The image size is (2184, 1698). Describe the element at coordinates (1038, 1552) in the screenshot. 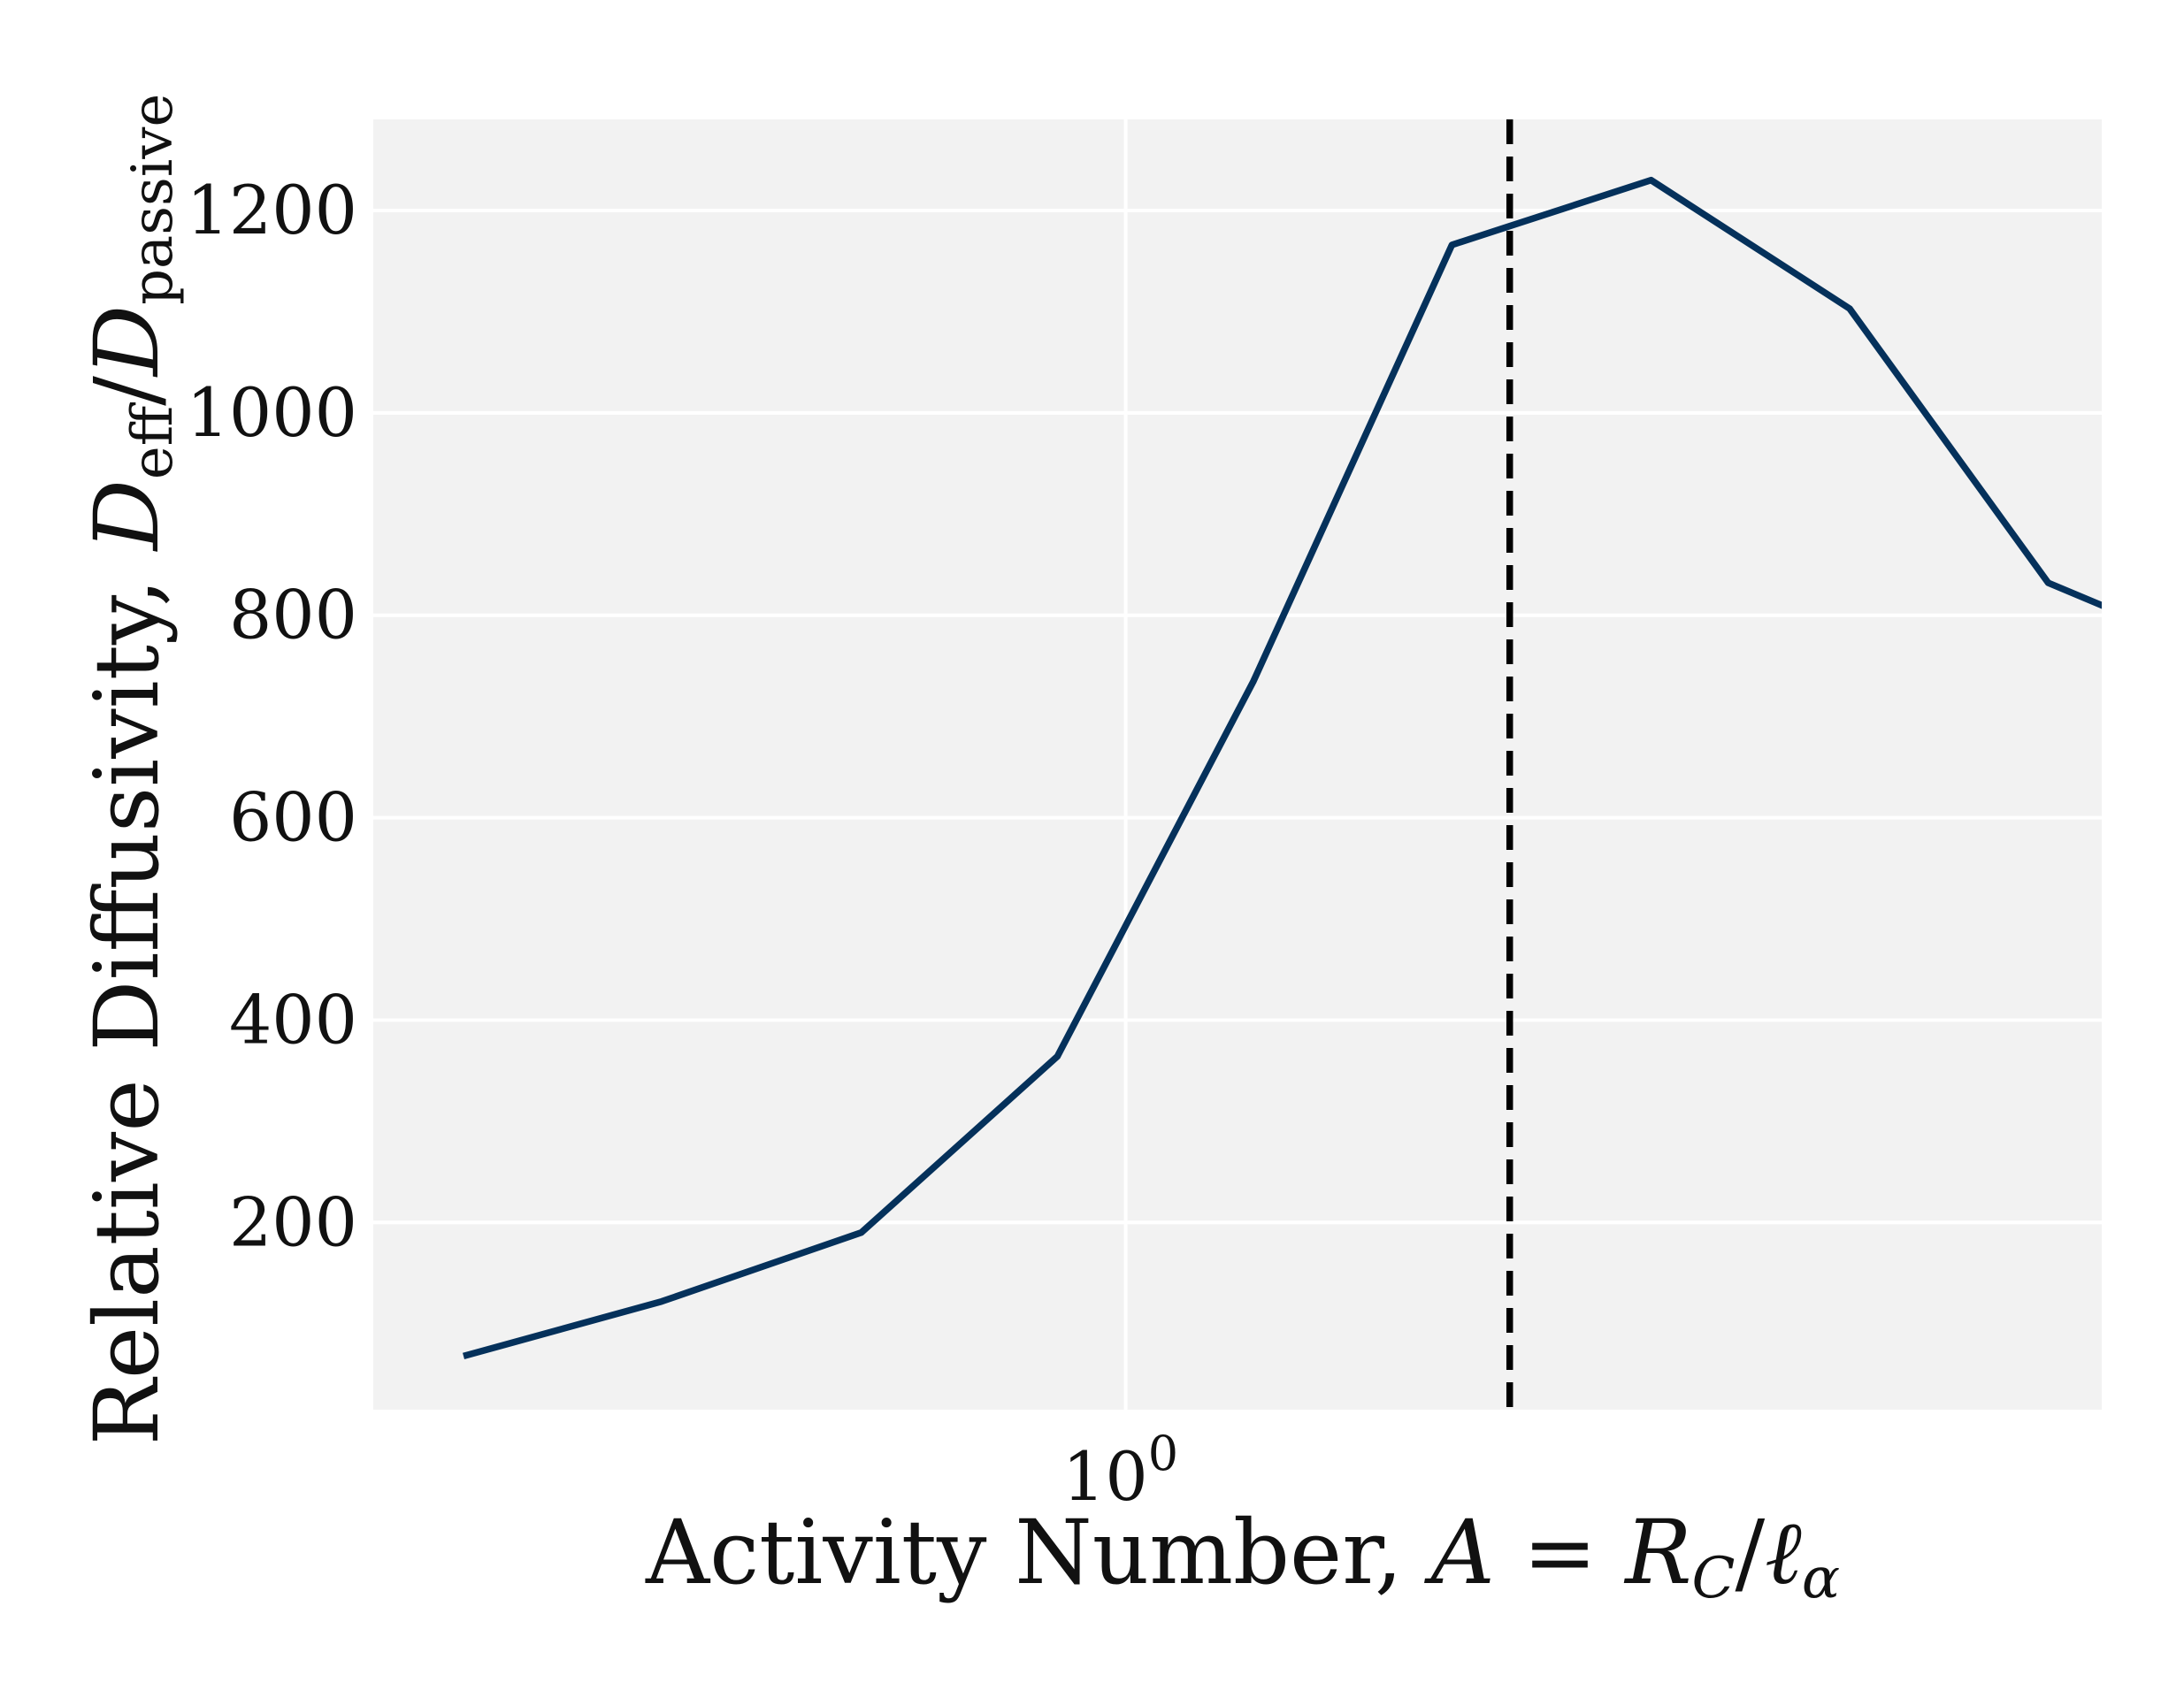

I see `x-label-prefix: Activity Number,` at that location.